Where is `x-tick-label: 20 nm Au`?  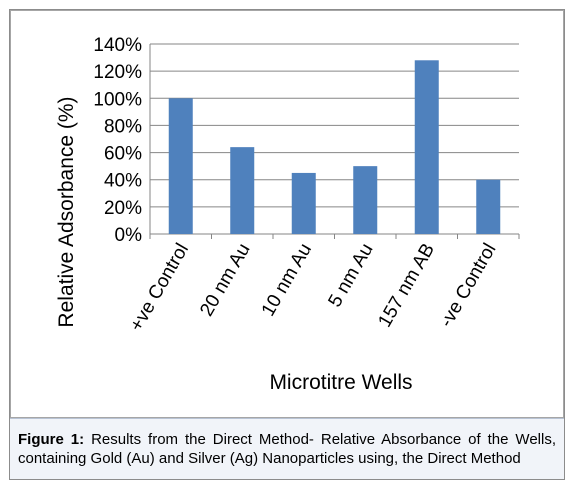 x-tick-label: 20 nm Au is located at coordinates (225, 280).